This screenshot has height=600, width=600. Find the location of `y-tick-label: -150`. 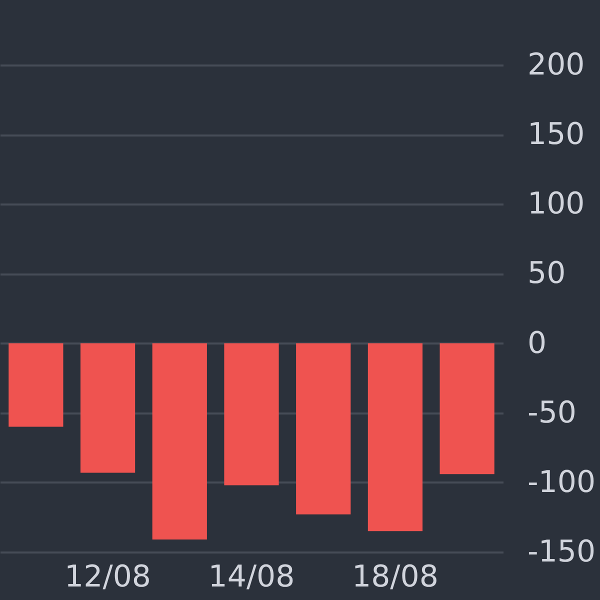

y-tick-label: -150 is located at coordinates (562, 552).